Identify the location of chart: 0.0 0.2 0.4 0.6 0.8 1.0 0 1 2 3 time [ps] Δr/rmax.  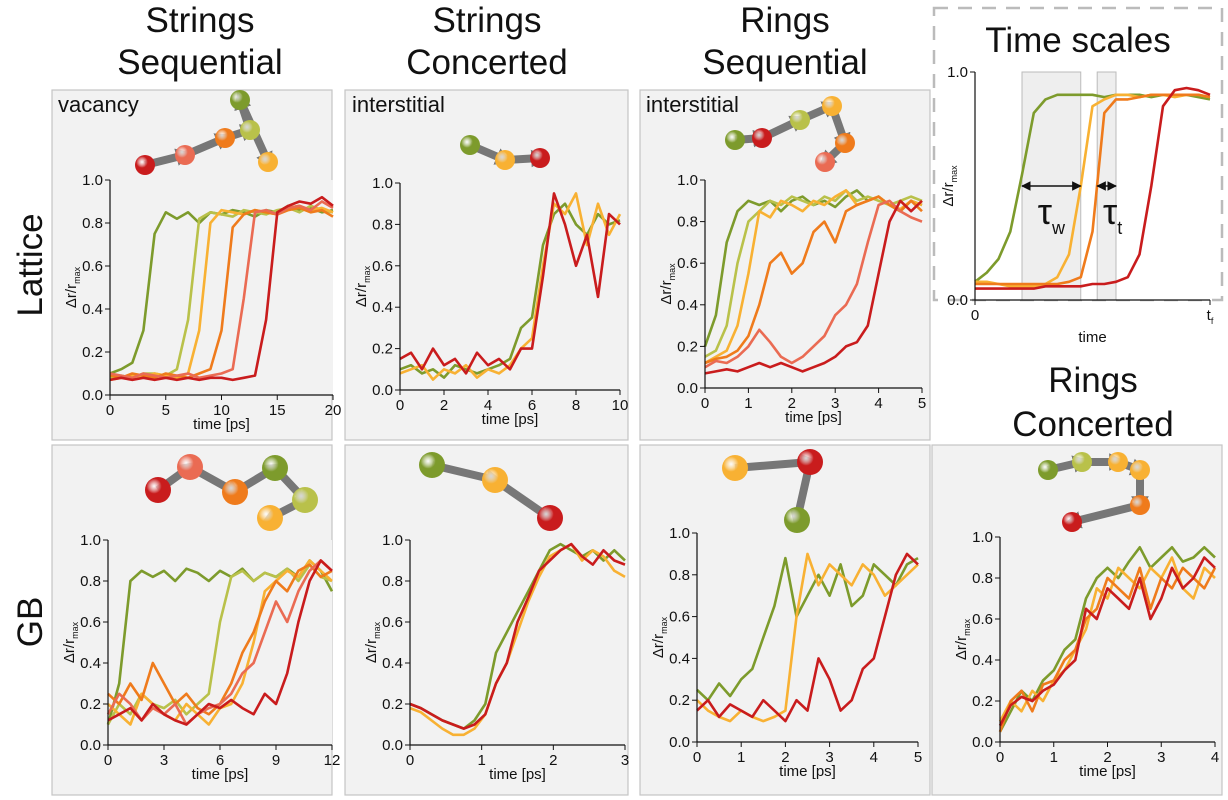
(486, 620).